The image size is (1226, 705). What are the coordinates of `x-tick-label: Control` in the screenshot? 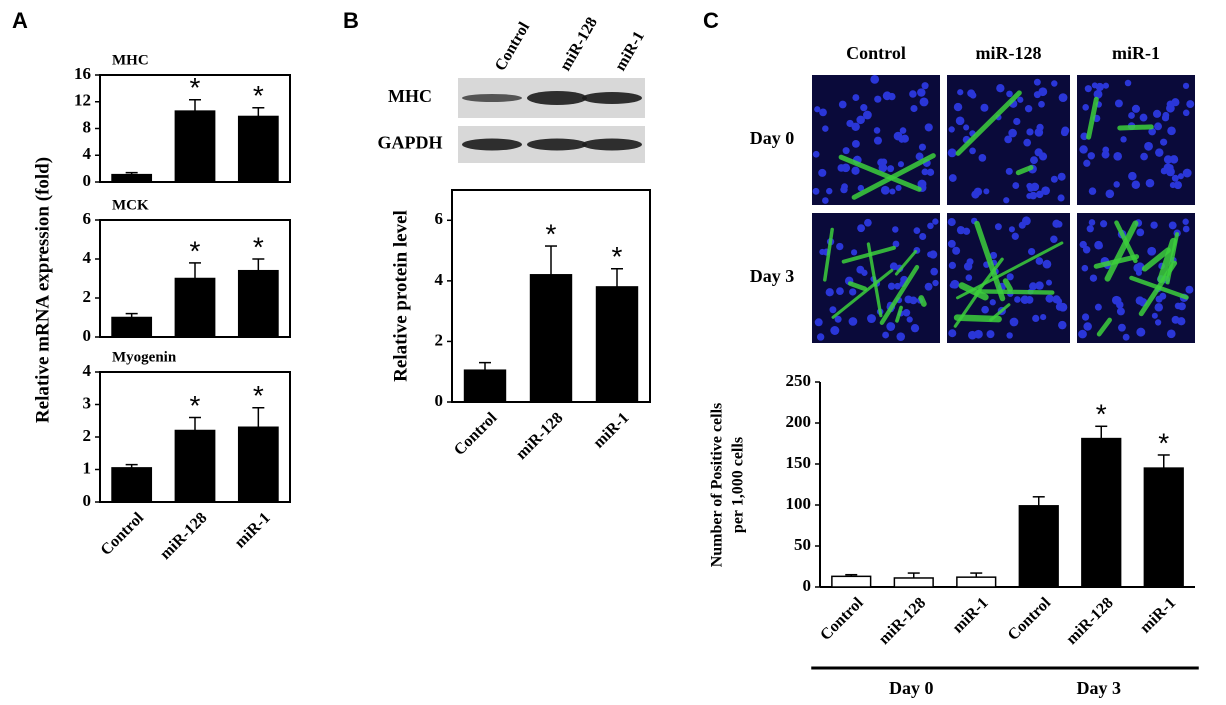 It's located at (123, 534).